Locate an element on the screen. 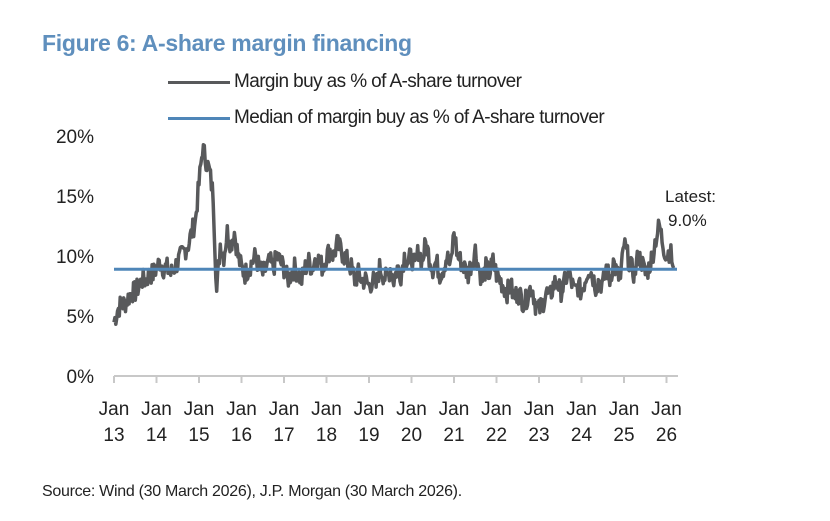 This screenshot has height=521, width=830. latest-value: 9.0% is located at coordinates (687, 220).